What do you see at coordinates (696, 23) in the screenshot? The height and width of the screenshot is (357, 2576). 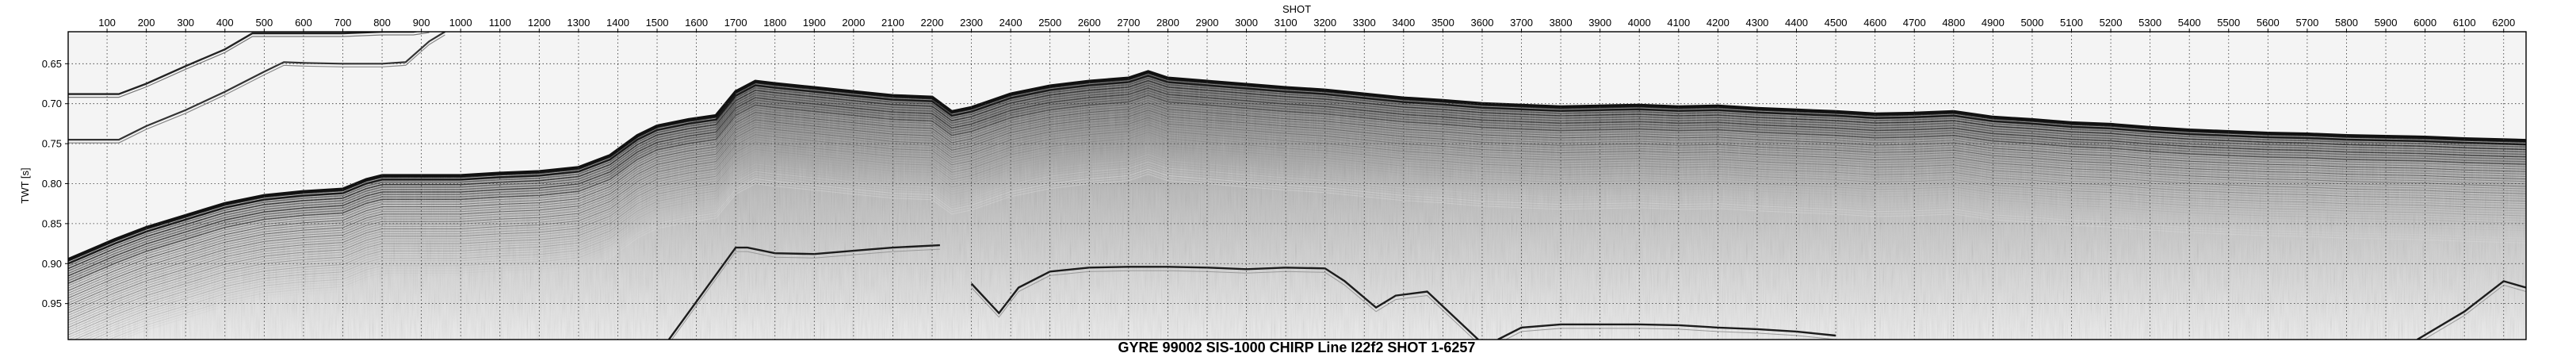 I see `x-tick-label: 1600` at bounding box center [696, 23].